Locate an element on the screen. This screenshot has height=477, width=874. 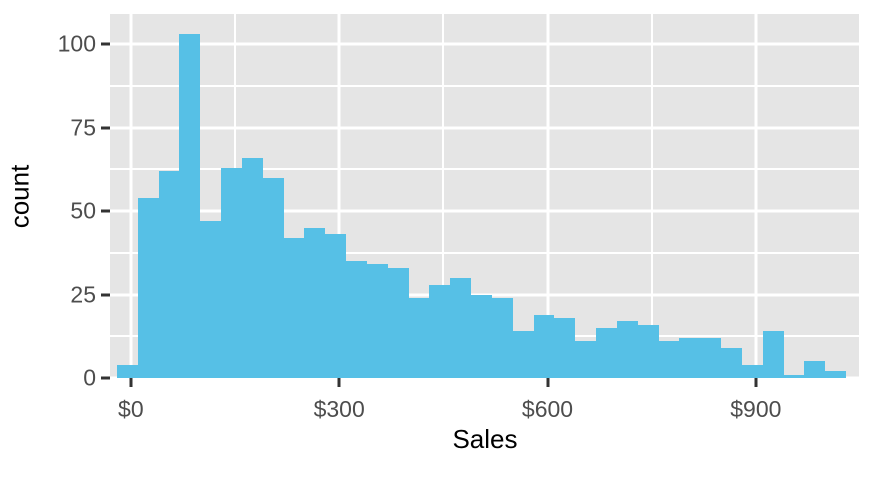
y-axis-tick-labels: 0 25 50 75 100 is located at coordinates (65, 238).